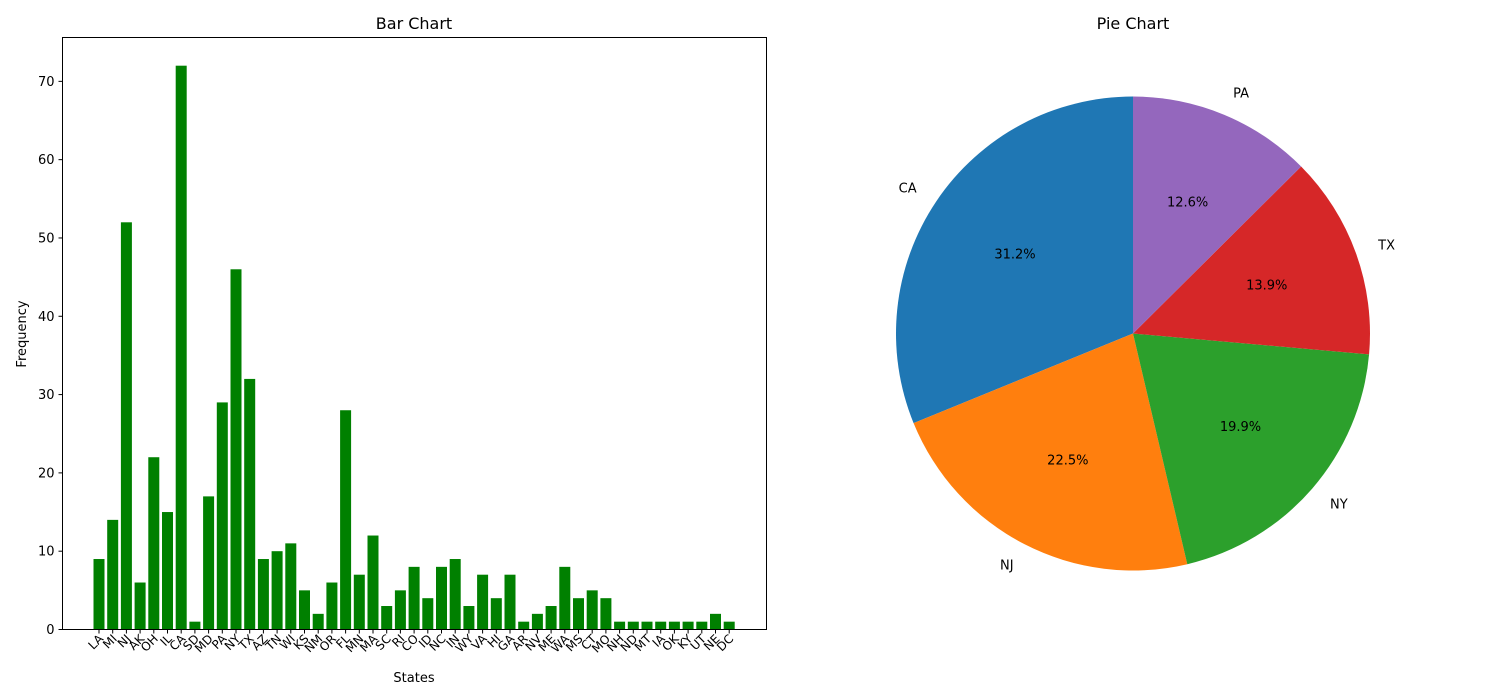 The height and width of the screenshot is (700, 1500). I want to click on pie-label-tx: TX, so click(1386, 245).